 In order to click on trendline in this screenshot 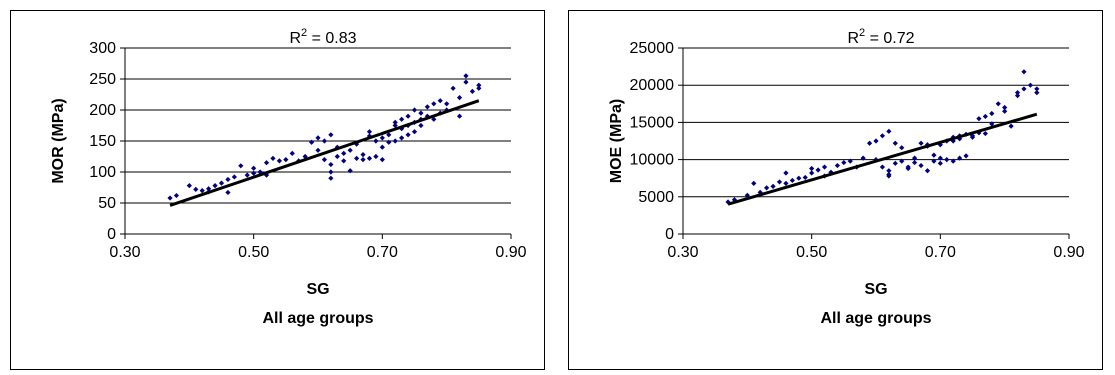, I will do `click(324, 153)`.